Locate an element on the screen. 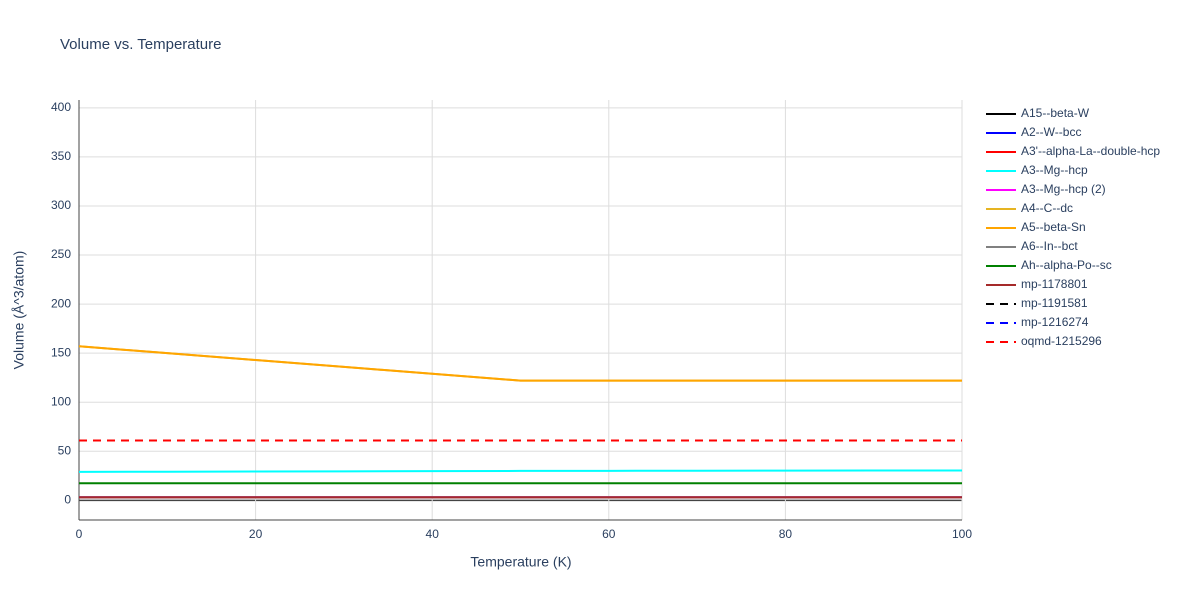 This screenshot has width=1200, height=600. y-tick-label: 50 is located at coordinates (65, 450).